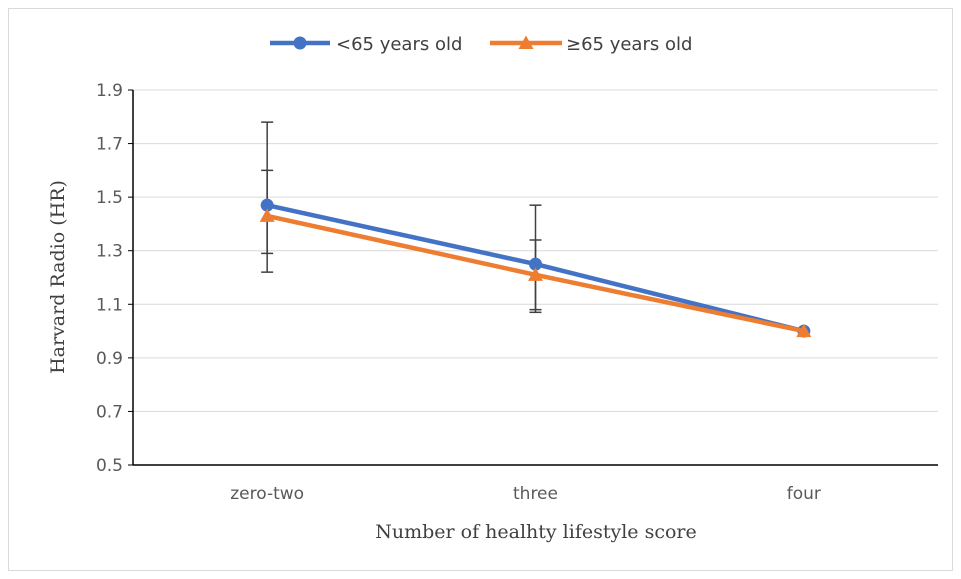  Describe the element at coordinates (804, 494) in the screenshot. I see `x-tick-label: four` at that location.